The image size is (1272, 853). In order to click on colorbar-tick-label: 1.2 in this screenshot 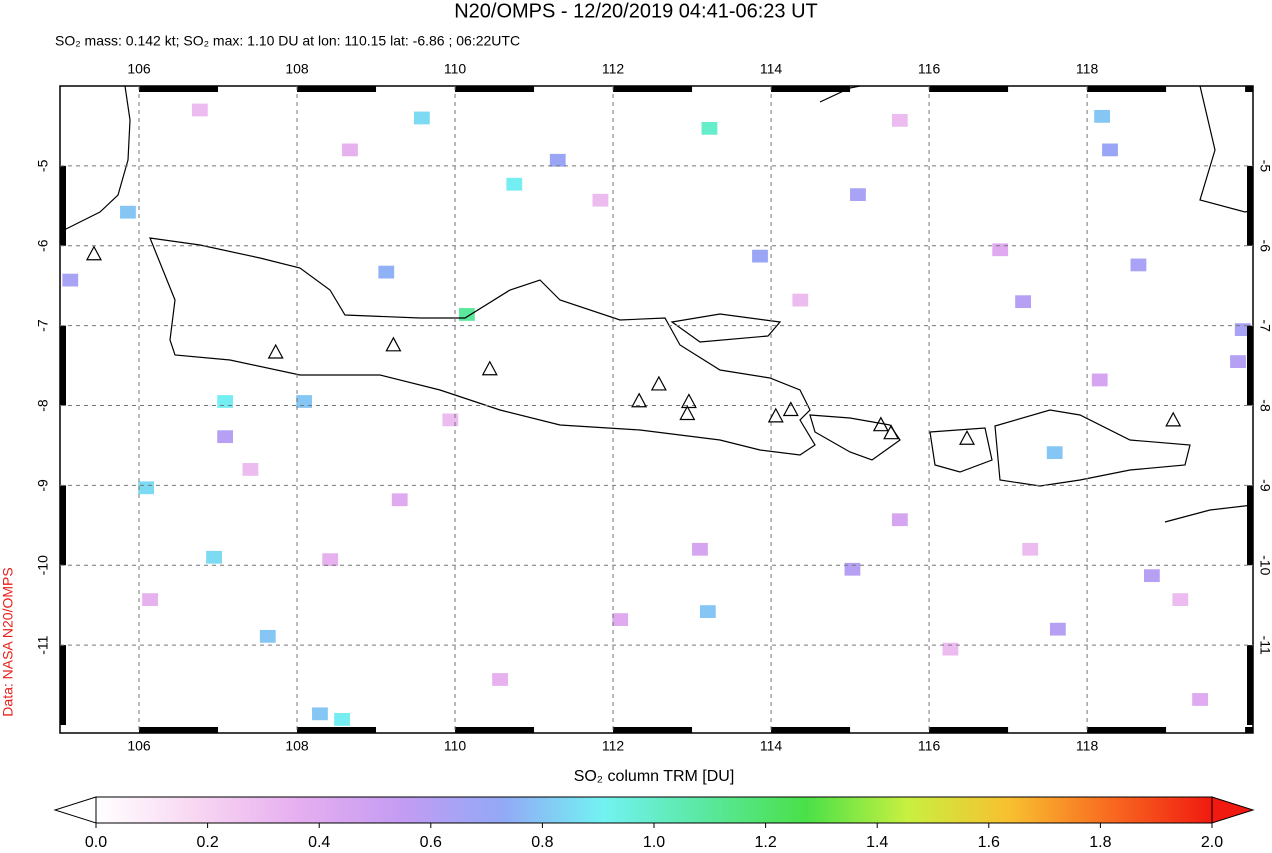, I will do `click(765, 842)`.